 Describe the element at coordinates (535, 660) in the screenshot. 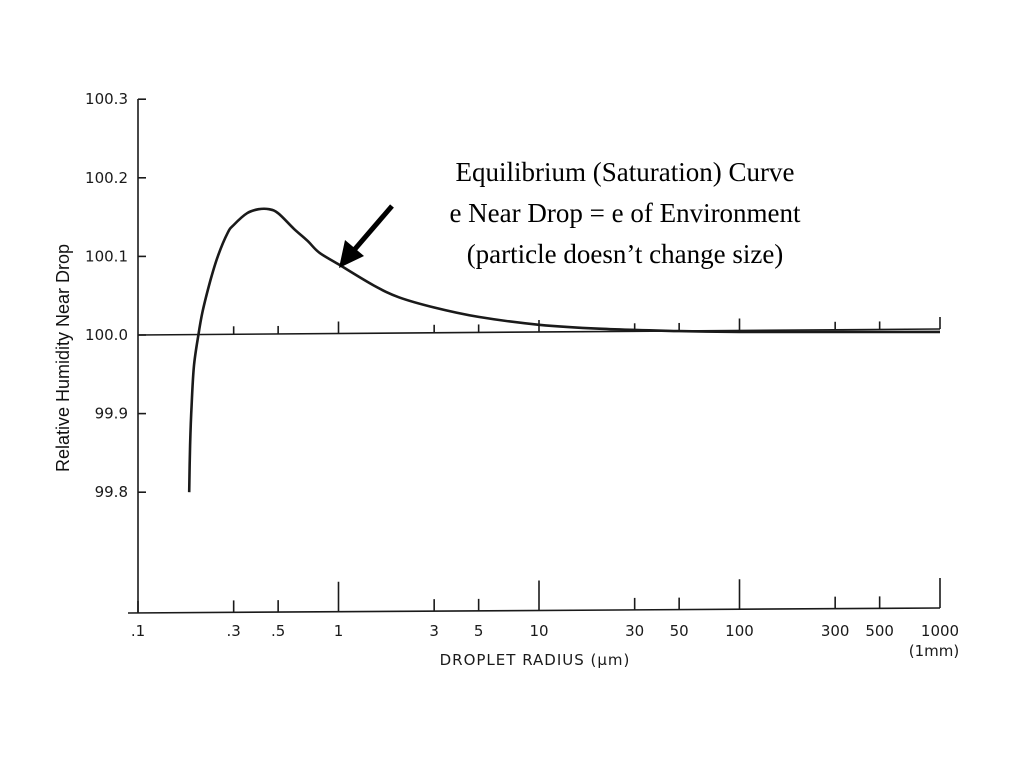

I see `x-axis-title: DROPLET RADIUS (μm)` at that location.